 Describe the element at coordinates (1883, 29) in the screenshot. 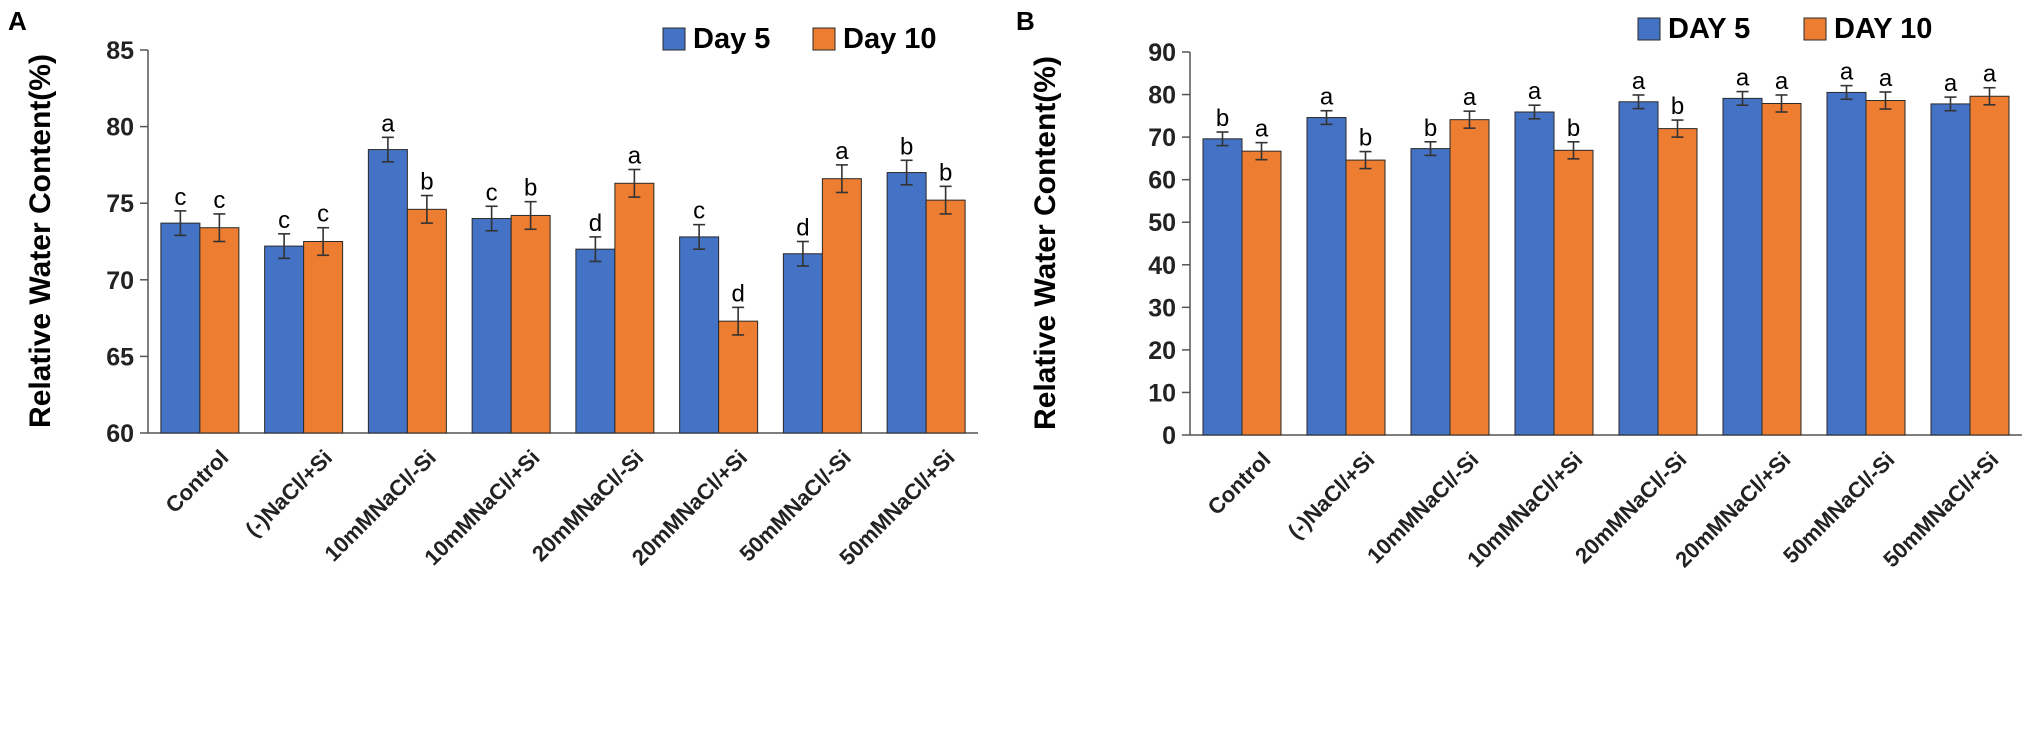

I see `legend-label: DAY 10` at that location.